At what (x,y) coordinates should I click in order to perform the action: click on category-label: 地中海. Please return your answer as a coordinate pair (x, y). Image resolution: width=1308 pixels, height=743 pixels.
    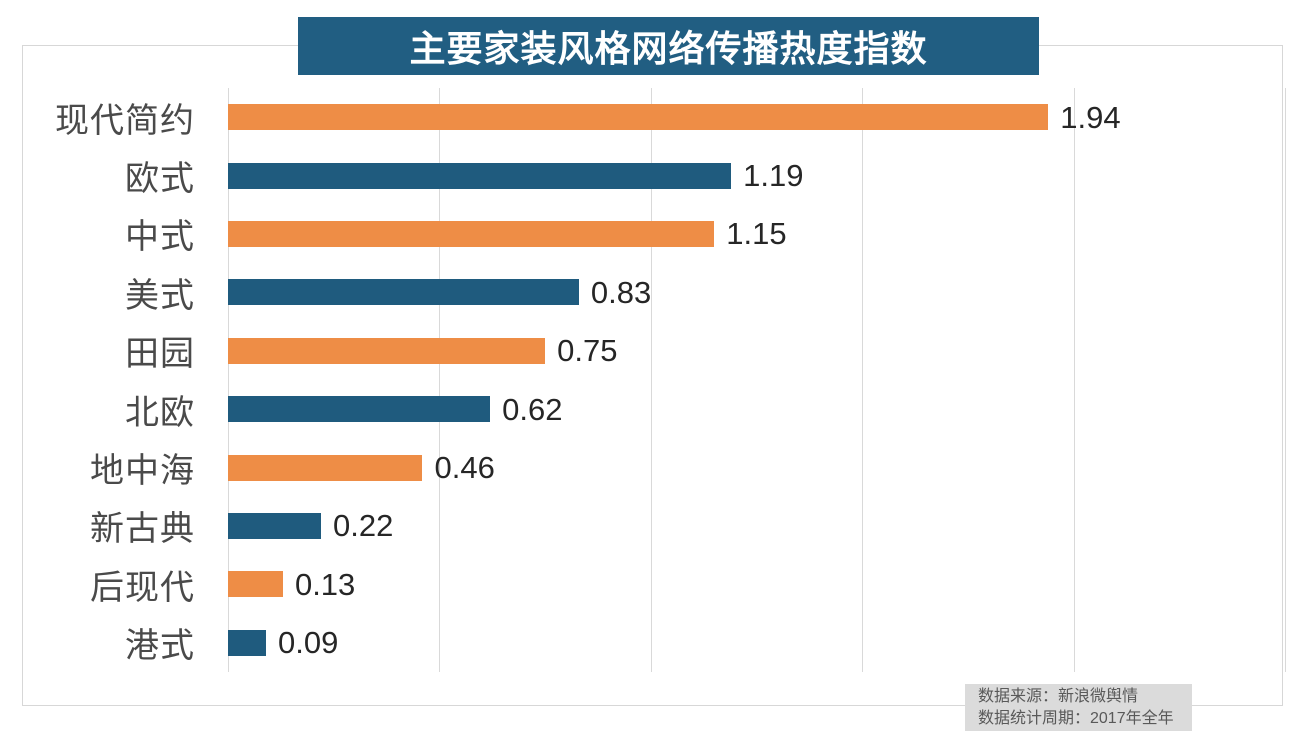
    Looking at the image, I should click on (142, 471).